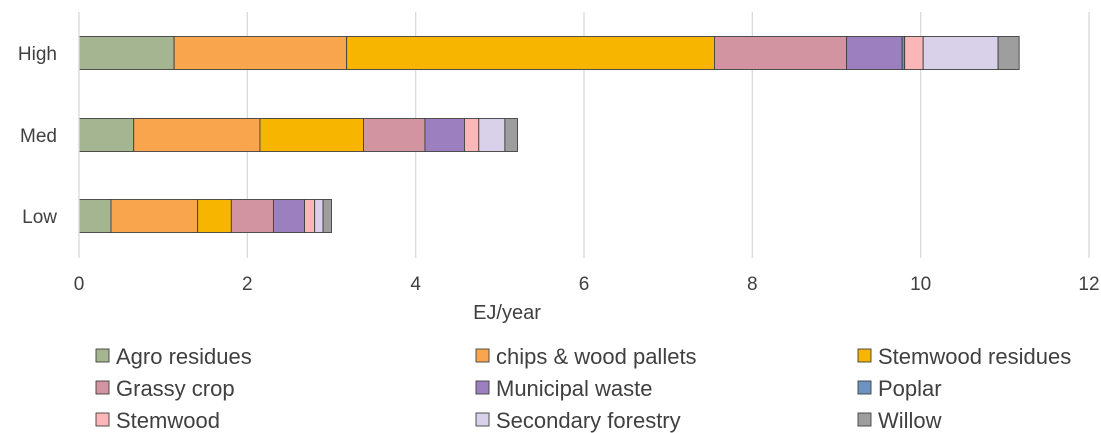  I want to click on legend-label-2: Stemwood residues, so click(974, 356).